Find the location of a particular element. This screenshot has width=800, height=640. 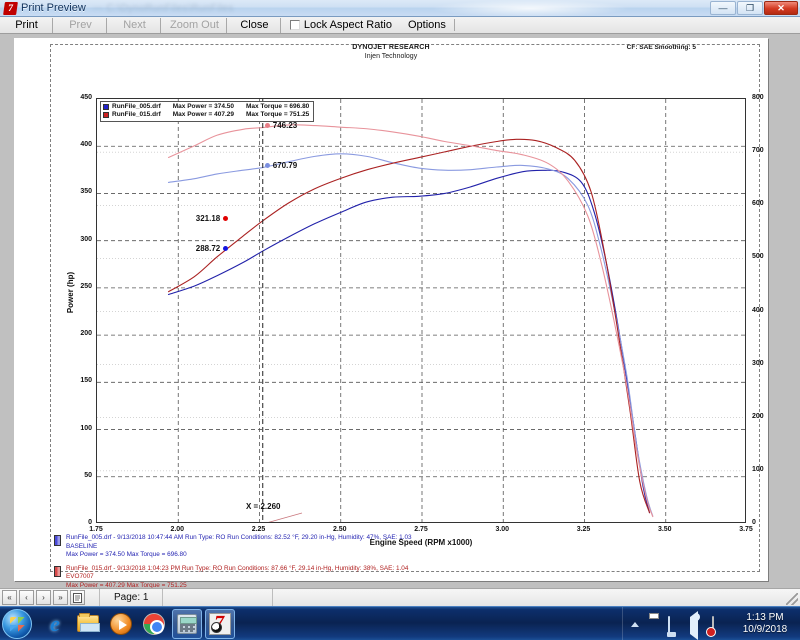

y2-axis-tick: 200 is located at coordinates (758, 416).